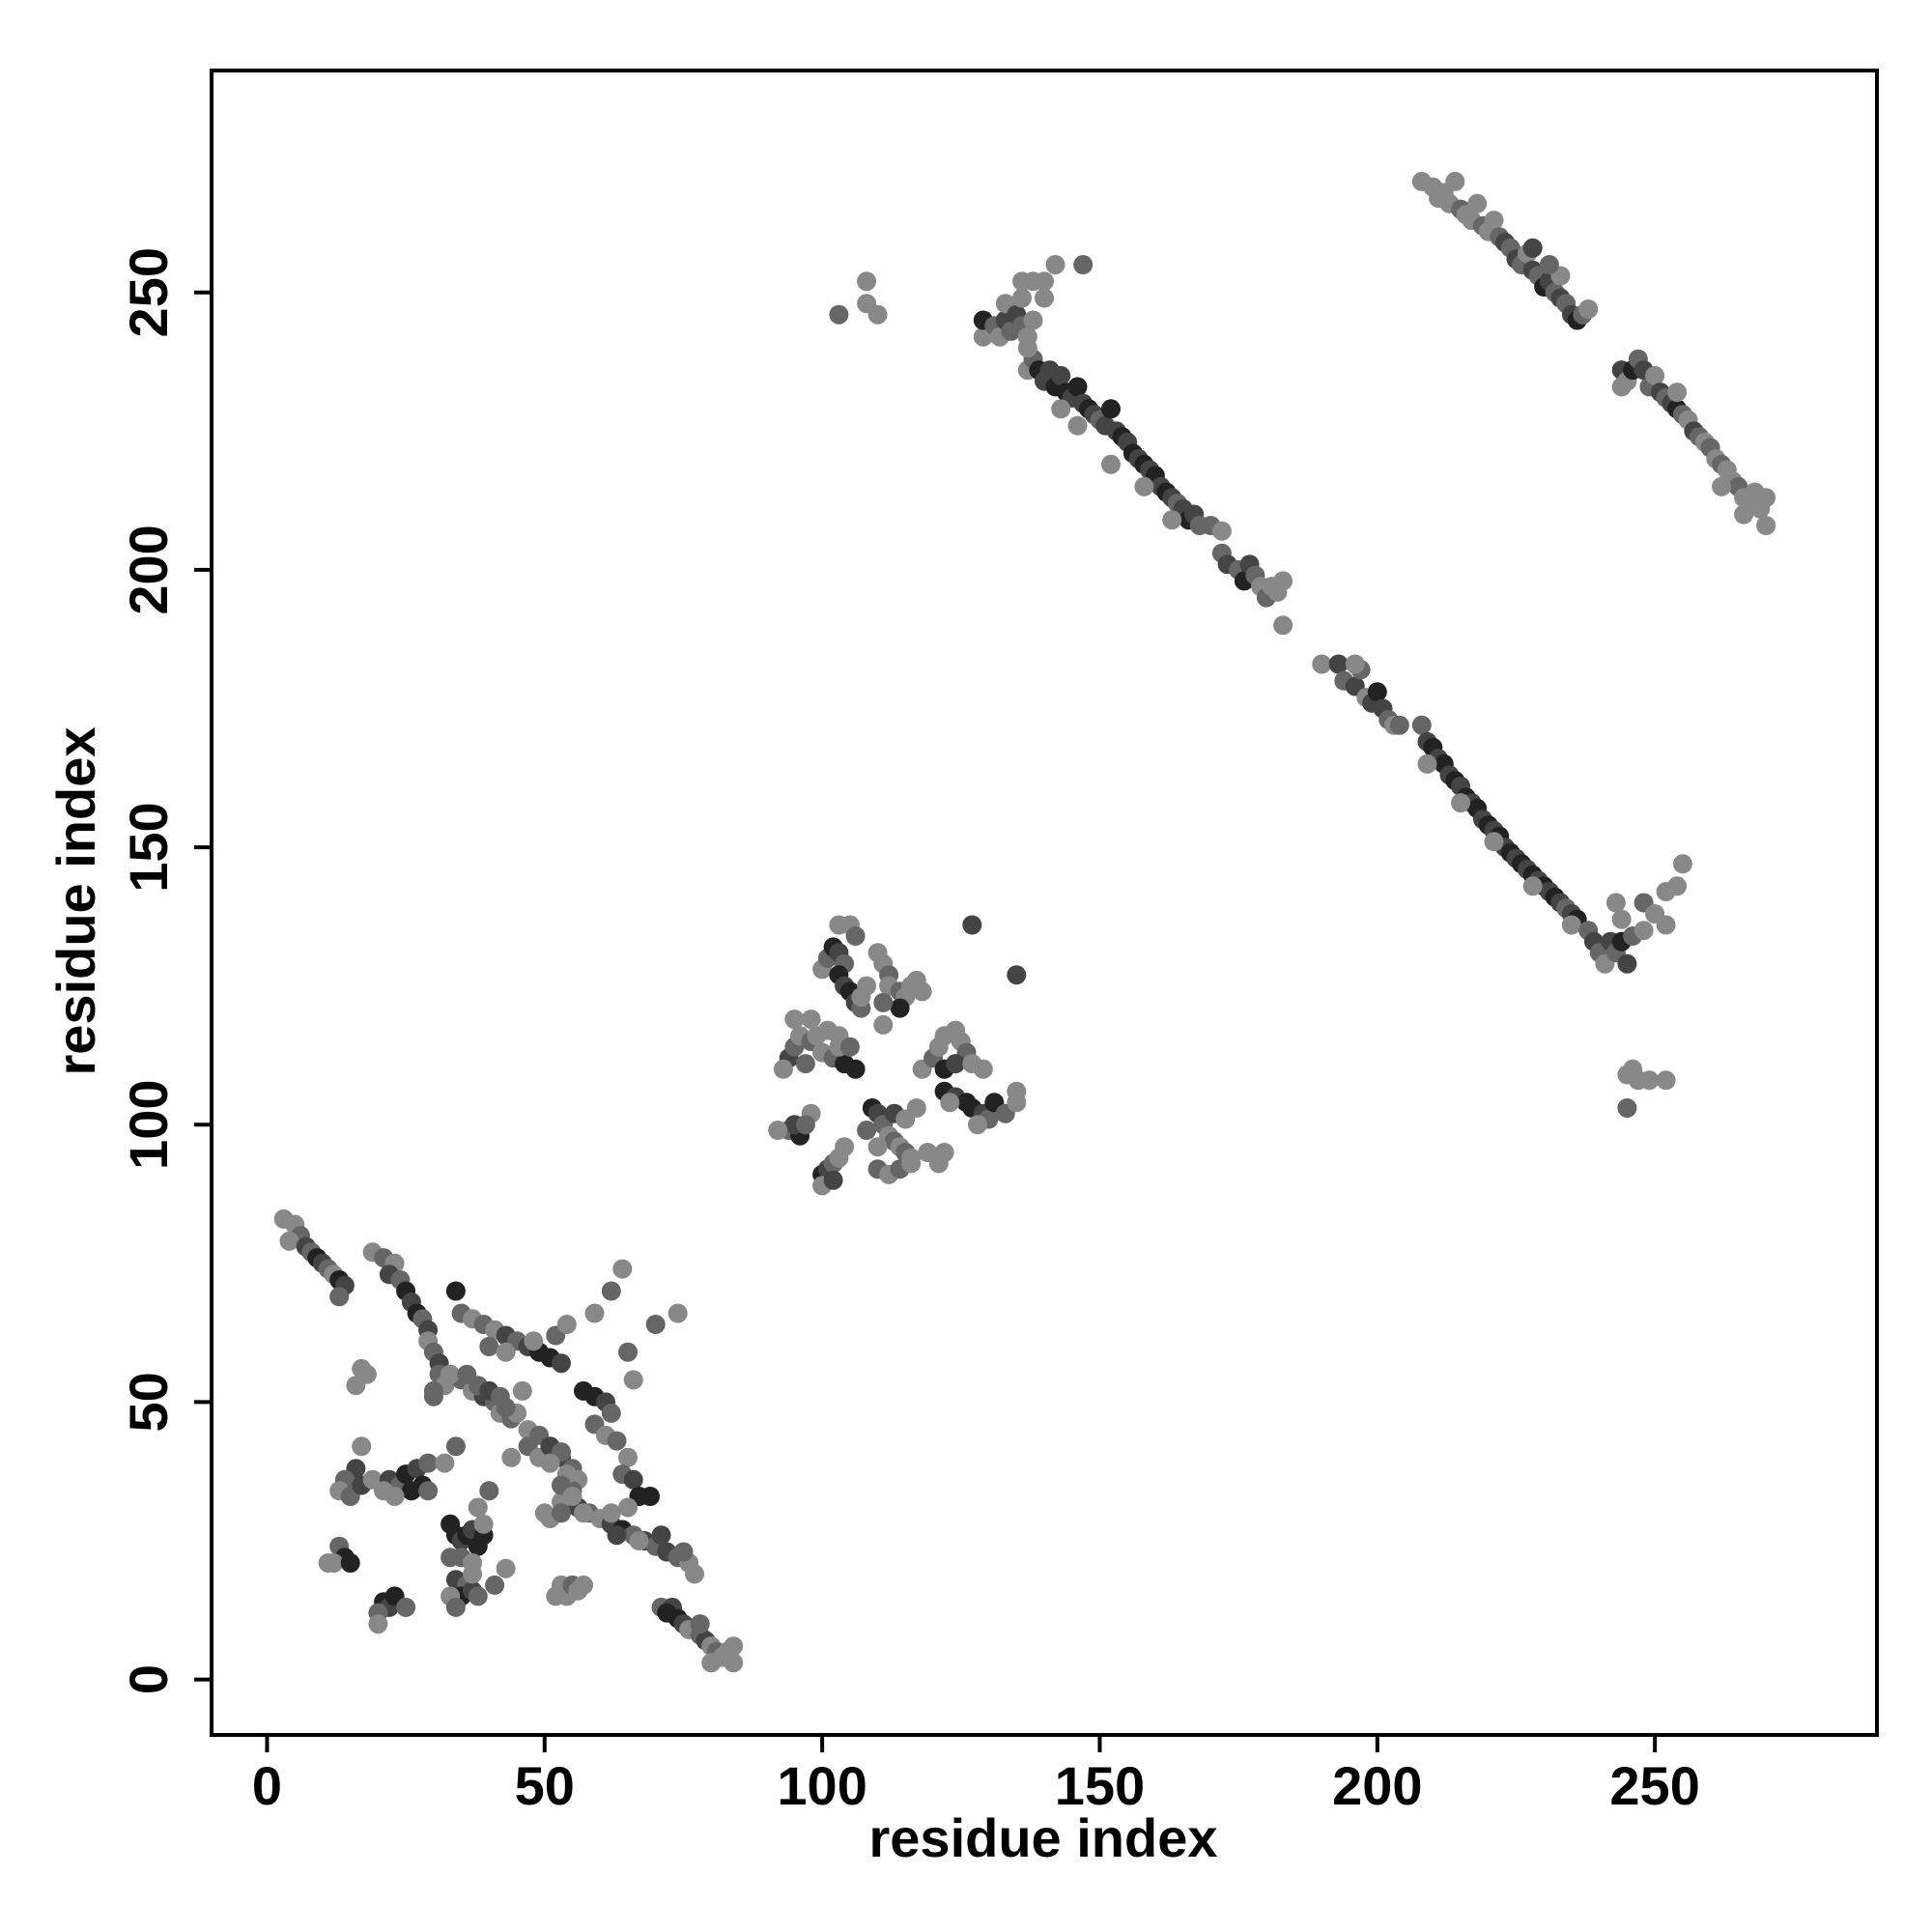 This screenshot has width=1932, height=1932. Describe the element at coordinates (75, 900) in the screenshot. I see `y-axis-title: residue index` at that location.